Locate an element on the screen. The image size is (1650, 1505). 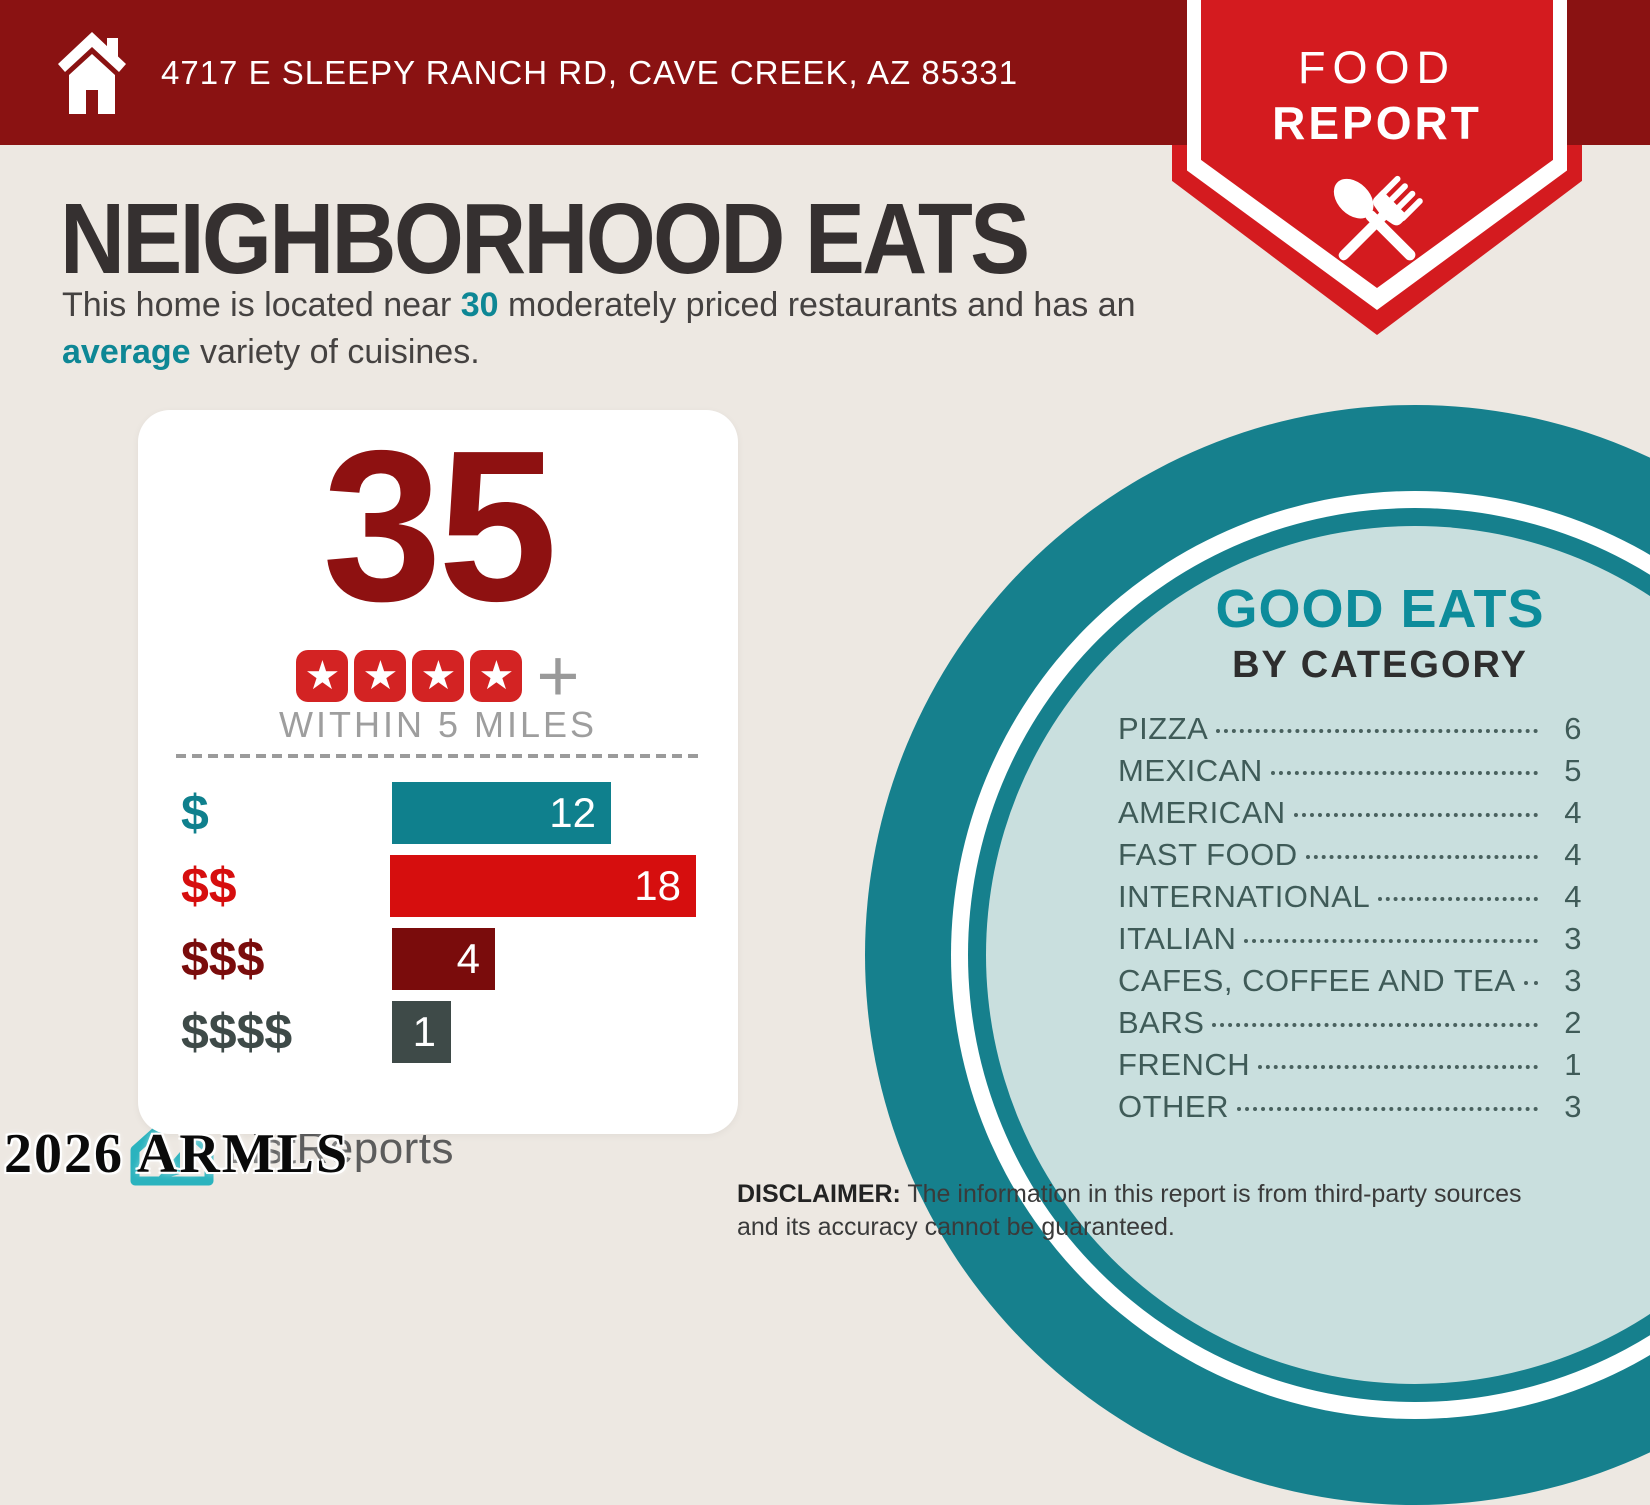
bar-value: 1 is located at coordinates (424, 1031).